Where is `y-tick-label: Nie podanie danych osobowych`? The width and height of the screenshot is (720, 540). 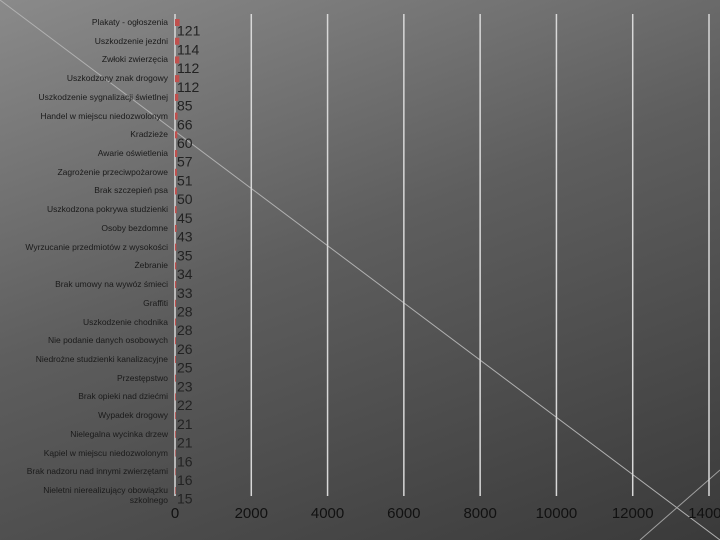 y-tick-label: Nie podanie danych osobowych is located at coordinates (107, 340).